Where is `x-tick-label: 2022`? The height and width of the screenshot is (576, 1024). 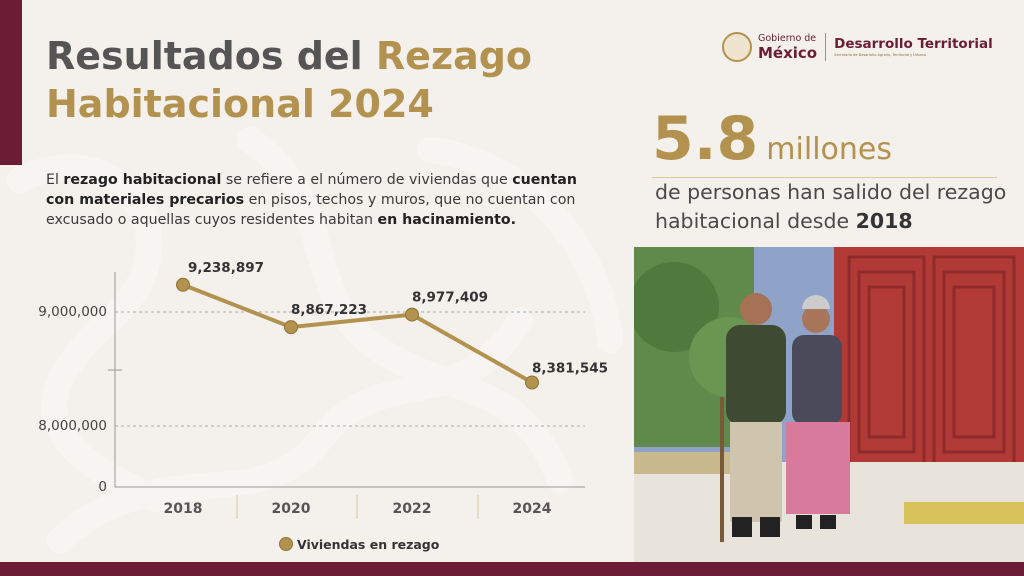
x-tick-label: 2022 is located at coordinates (412, 509).